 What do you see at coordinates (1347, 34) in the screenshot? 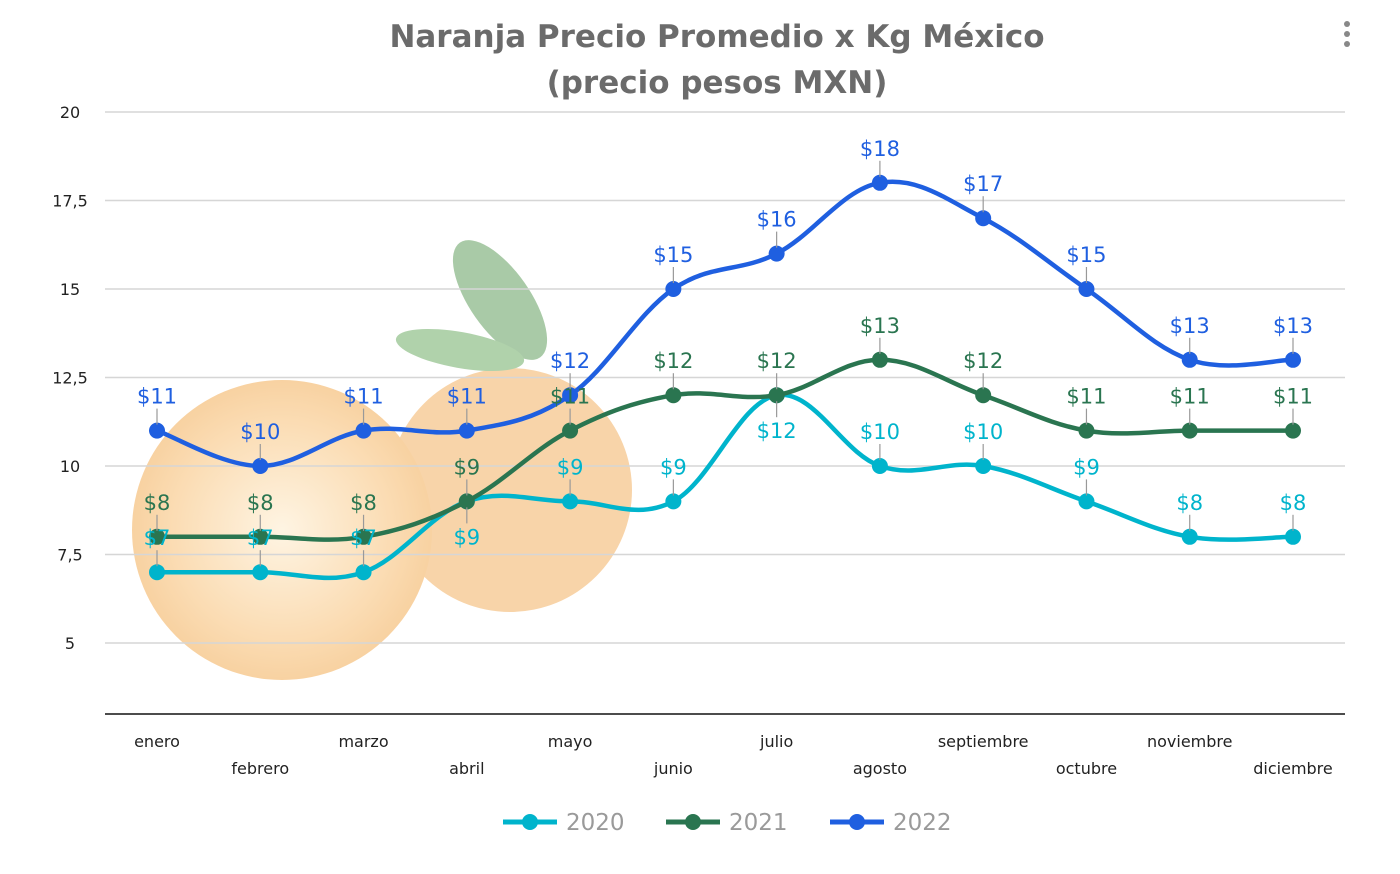
I see `more-vertical-icon` at bounding box center [1347, 34].